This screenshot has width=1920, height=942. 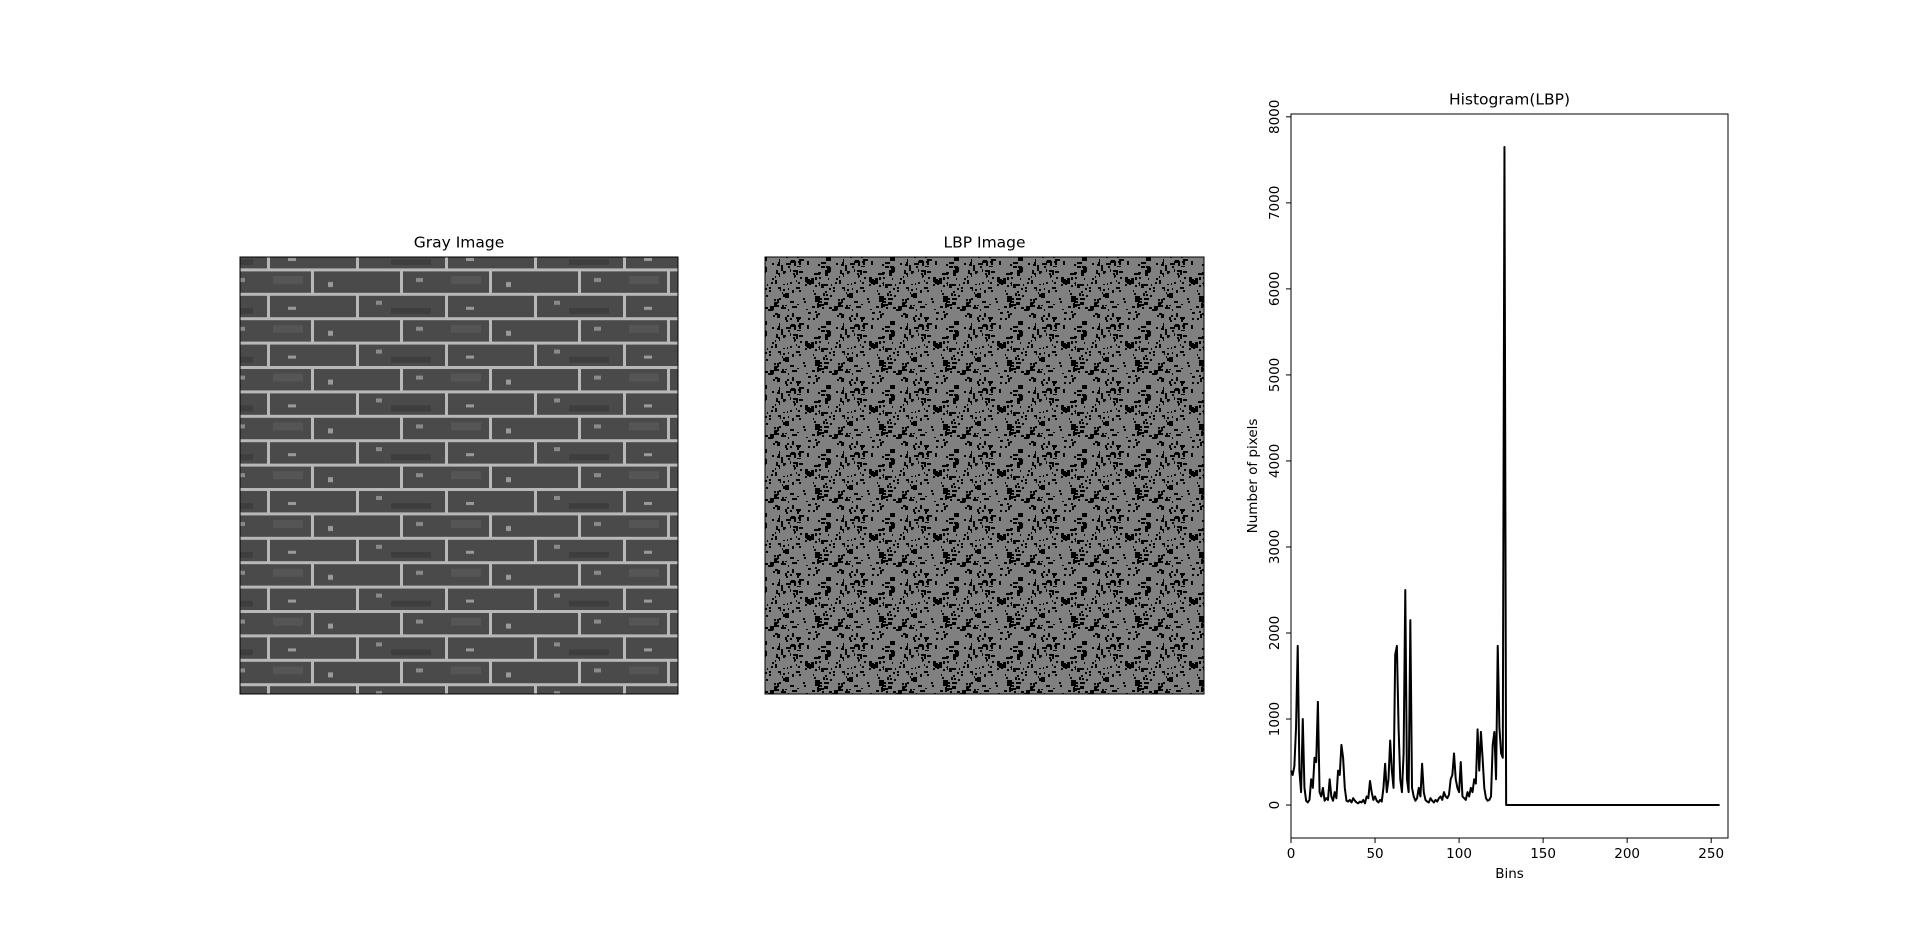 I want to click on y-tick-label: 5000, so click(x=1275, y=375).